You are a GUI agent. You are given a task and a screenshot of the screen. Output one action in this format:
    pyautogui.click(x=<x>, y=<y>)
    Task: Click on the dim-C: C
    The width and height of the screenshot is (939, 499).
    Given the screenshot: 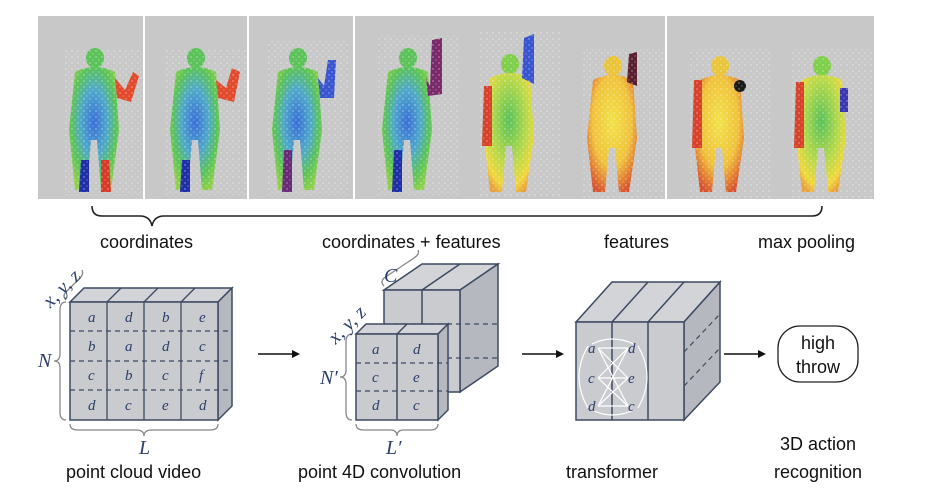 What is the action you would take?
    pyautogui.click(x=391, y=276)
    